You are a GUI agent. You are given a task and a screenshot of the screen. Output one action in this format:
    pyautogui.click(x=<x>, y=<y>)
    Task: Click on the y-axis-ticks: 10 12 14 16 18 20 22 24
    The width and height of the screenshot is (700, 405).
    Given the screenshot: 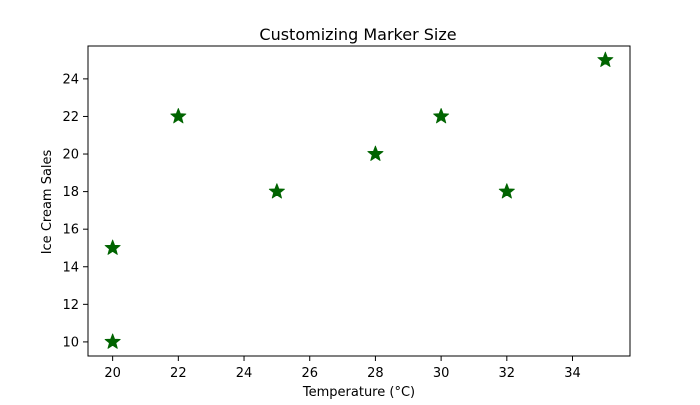 What is the action you would take?
    pyautogui.click(x=75, y=211)
    